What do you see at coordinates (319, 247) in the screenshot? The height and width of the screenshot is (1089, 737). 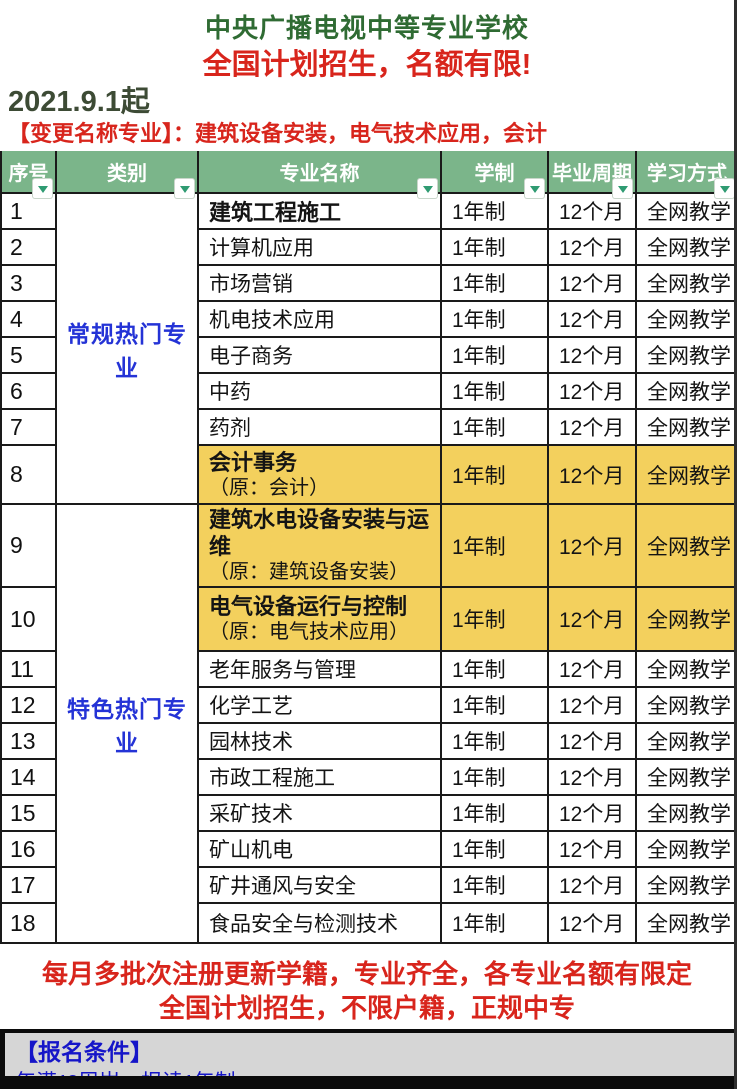 I see `cell-major: 计算机应用` at bounding box center [319, 247].